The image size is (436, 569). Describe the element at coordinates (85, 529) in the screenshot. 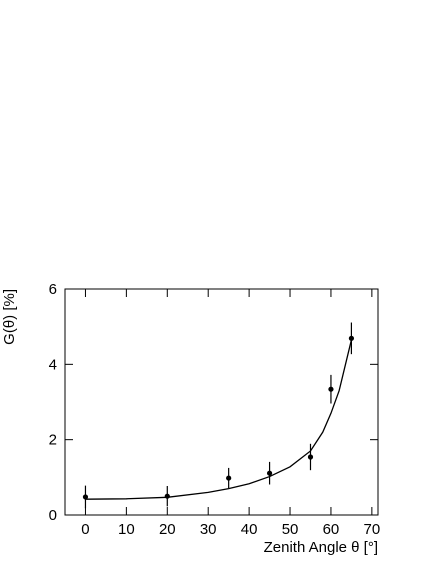

I see `x-tick-label: 0` at that location.